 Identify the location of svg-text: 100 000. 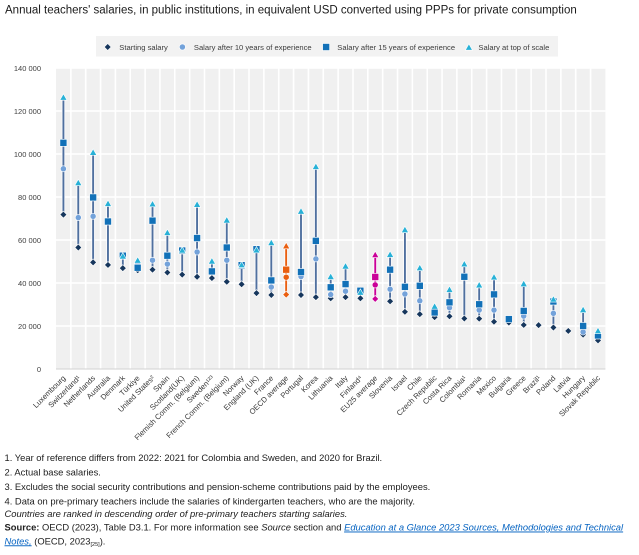
(27, 154).